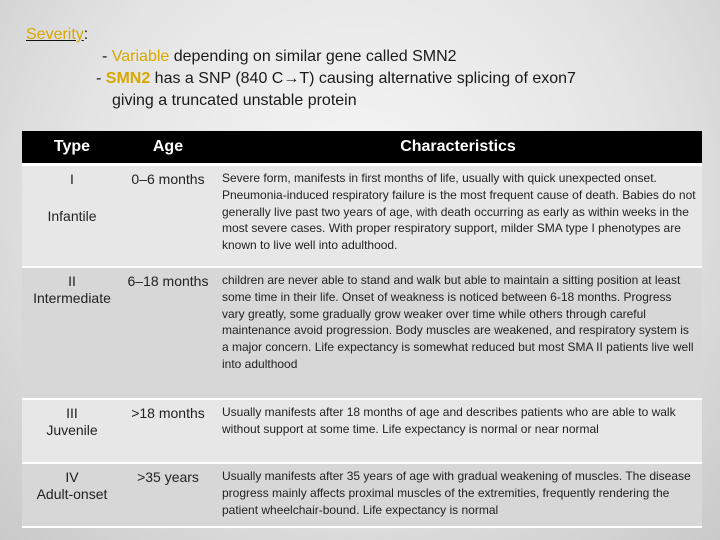  What do you see at coordinates (107, 56) in the screenshot?
I see `line1-prefix: -` at bounding box center [107, 56].